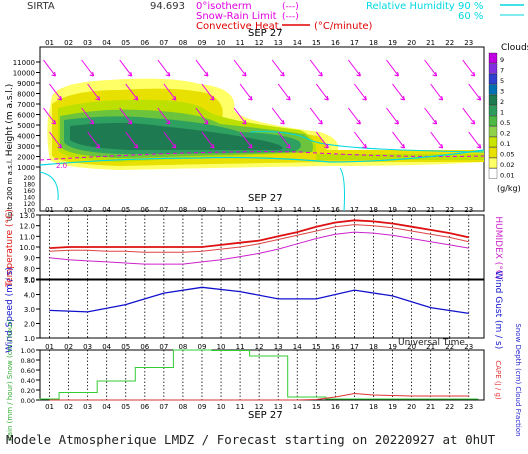 The width and height of the screenshot is (528, 454). What do you see at coordinates (240, 347) in the screenshot?
I see `hour-tick-11: 11` at bounding box center [240, 347].